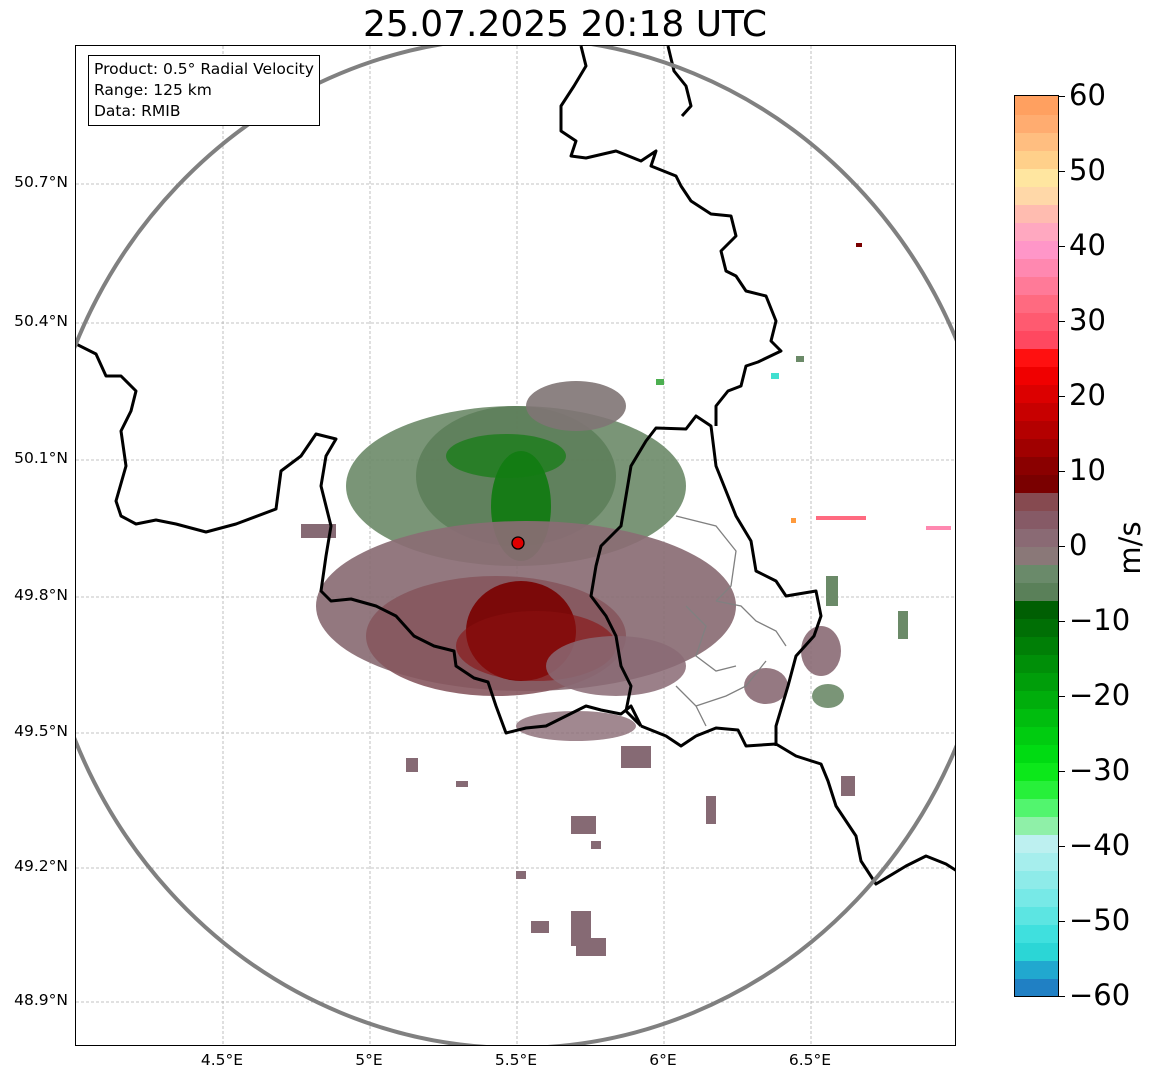  Describe the element at coordinates (731, 621) in the screenshot. I see `admin-borders` at that location.